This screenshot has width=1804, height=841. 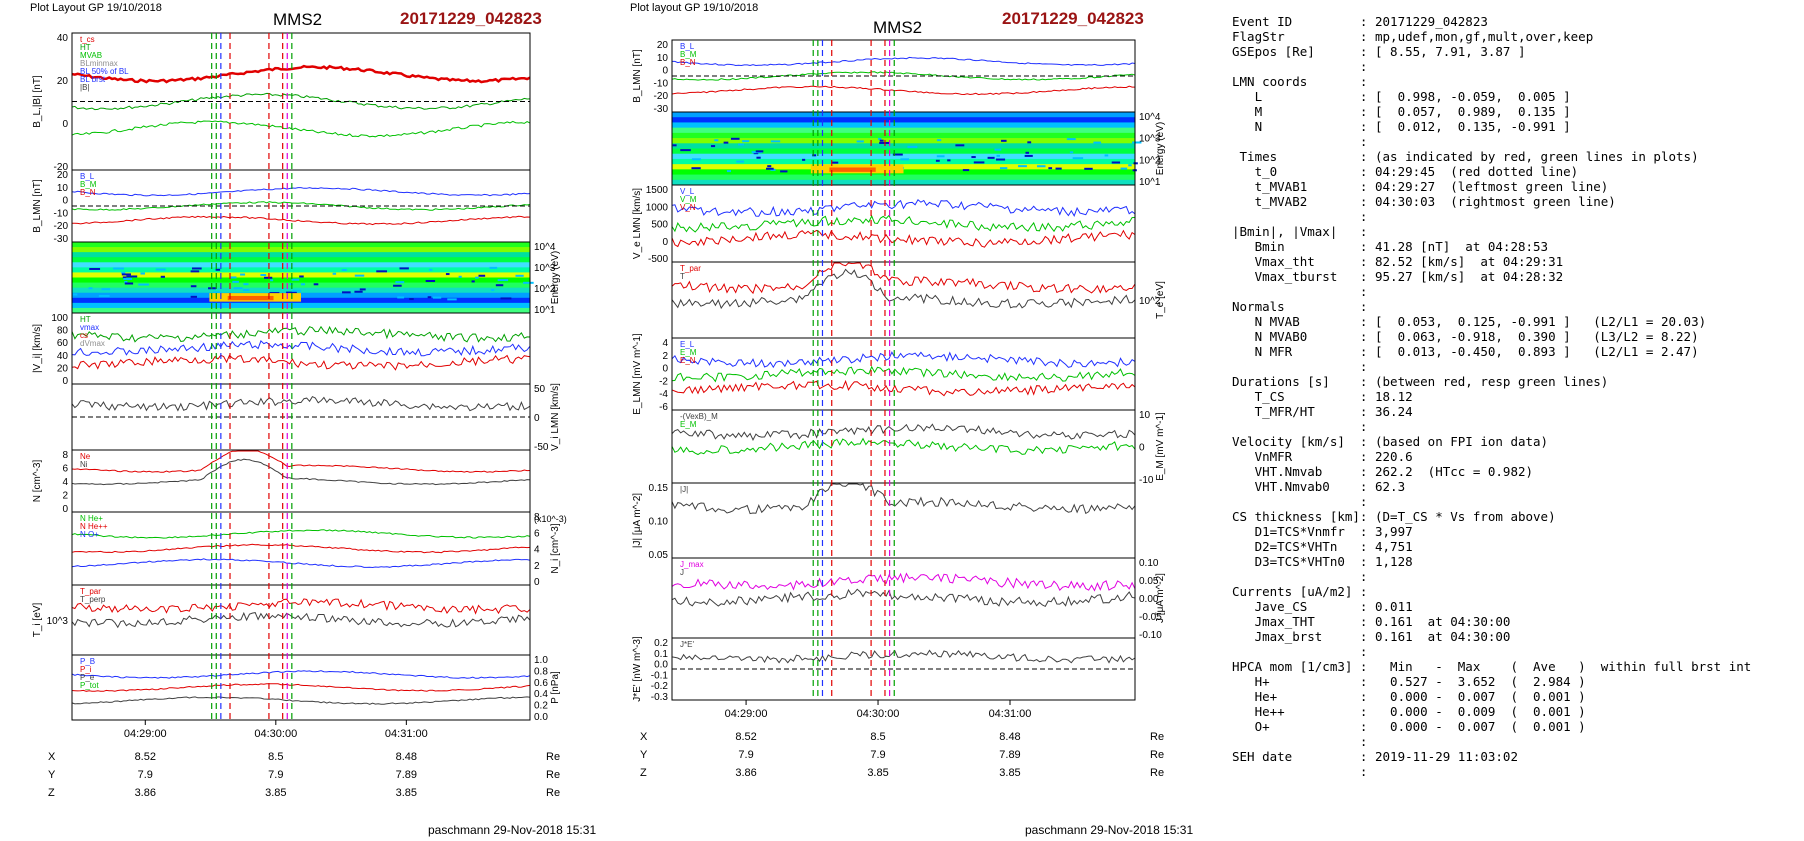 I want to click on legend-entry: P_tot, so click(x=89, y=685).